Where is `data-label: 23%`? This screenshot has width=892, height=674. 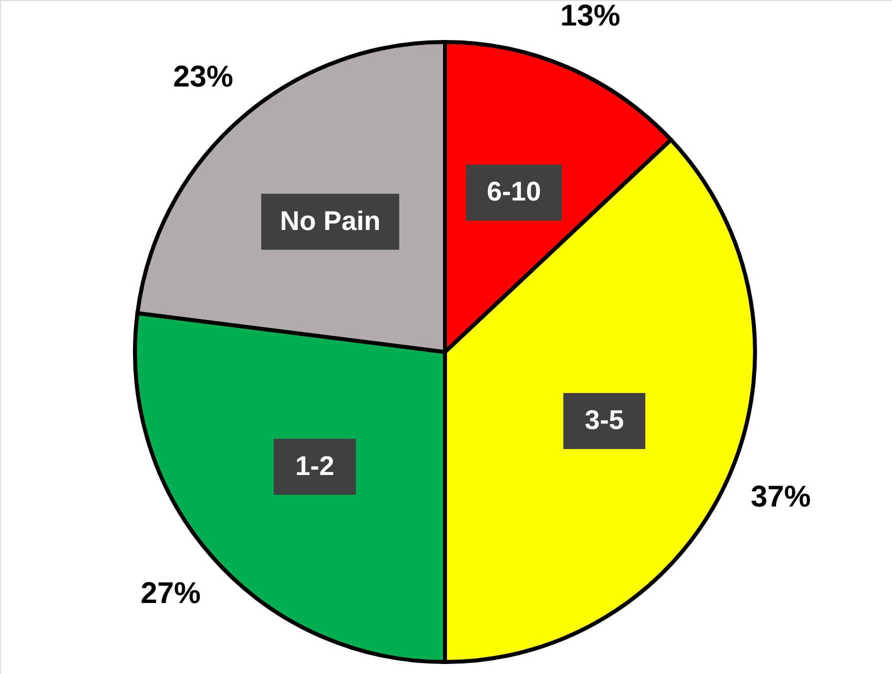
data-label: 23% is located at coordinates (203, 77).